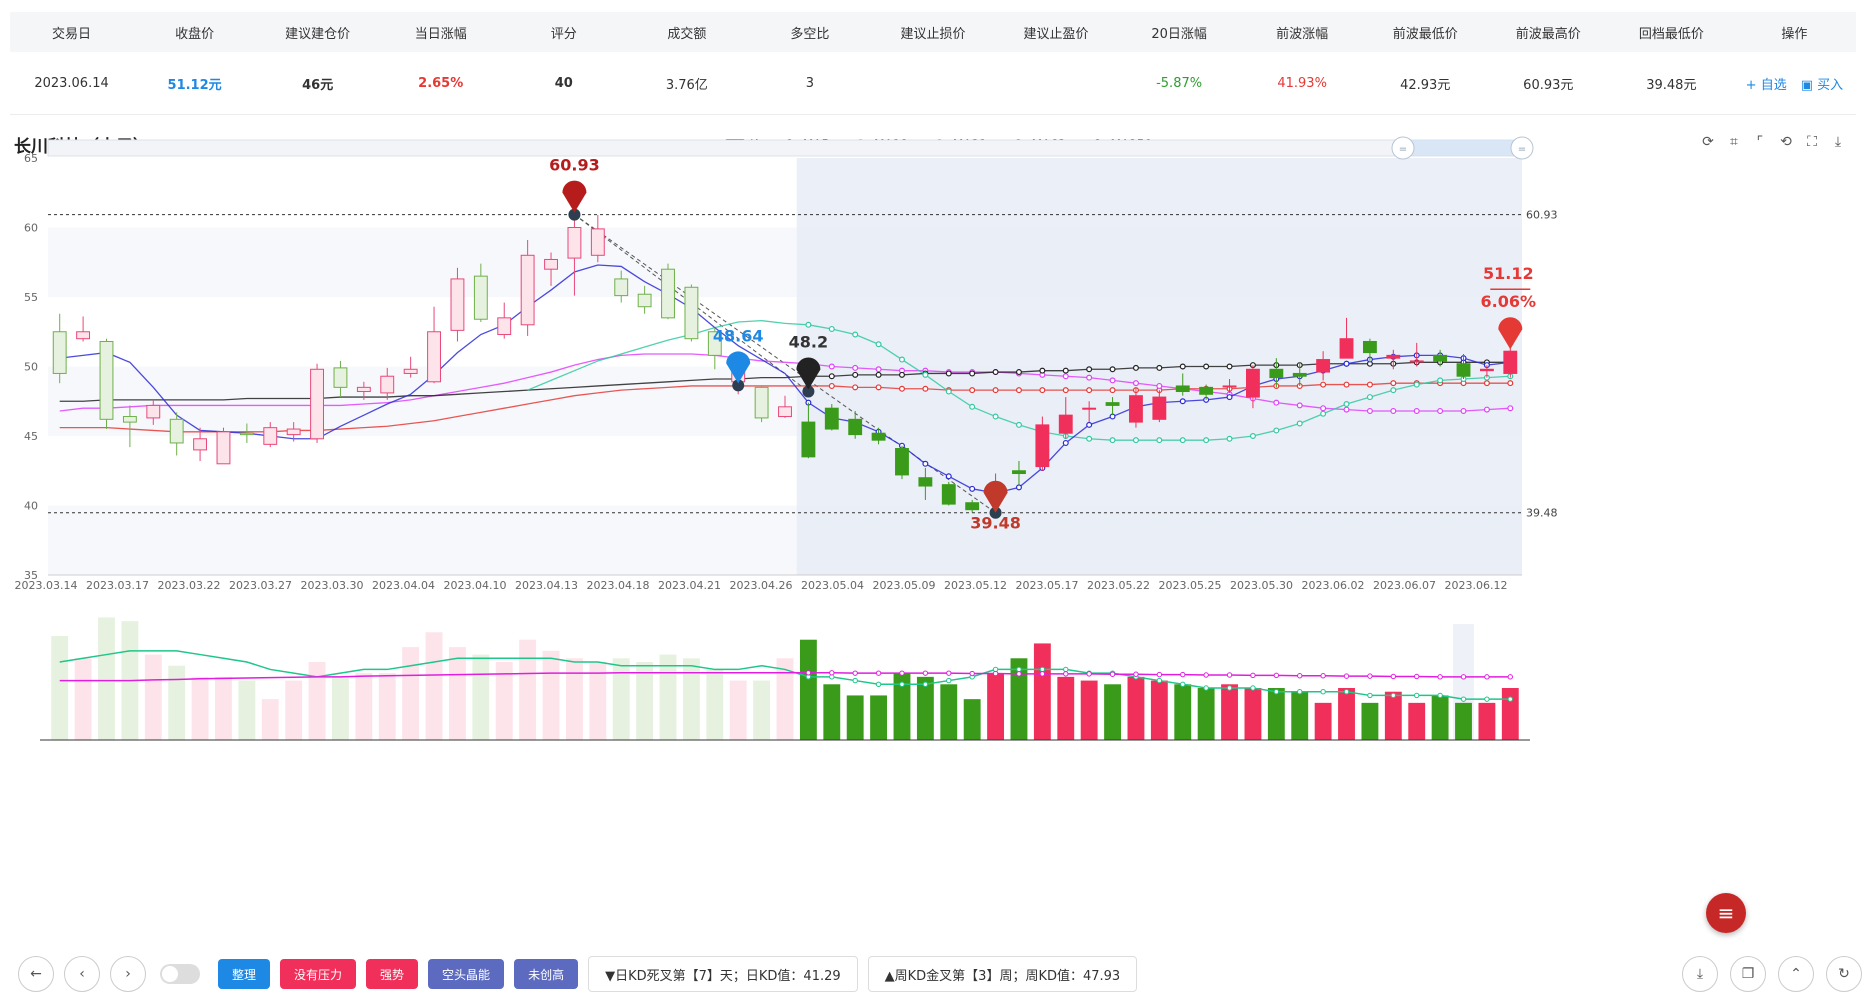 This screenshot has height=996, width=1866. What do you see at coordinates (180, 974) in the screenshot?
I see `toggle-switch` at bounding box center [180, 974].